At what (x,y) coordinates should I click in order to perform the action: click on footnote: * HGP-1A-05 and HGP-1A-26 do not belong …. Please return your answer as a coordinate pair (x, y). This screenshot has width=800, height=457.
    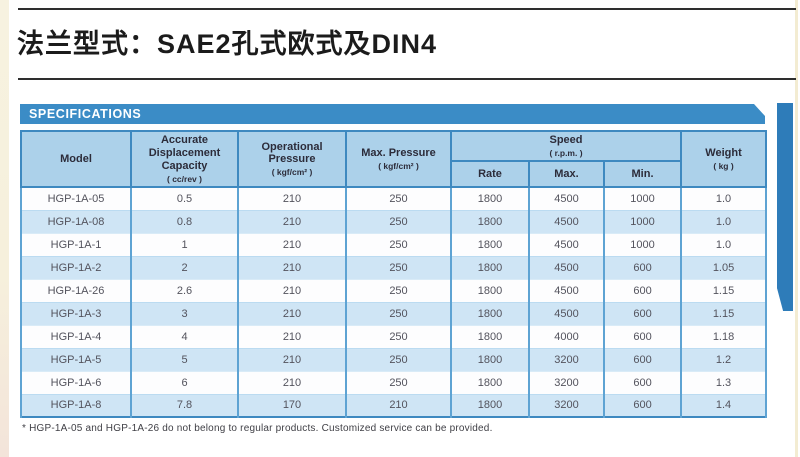
    Looking at the image, I should click on (257, 428).